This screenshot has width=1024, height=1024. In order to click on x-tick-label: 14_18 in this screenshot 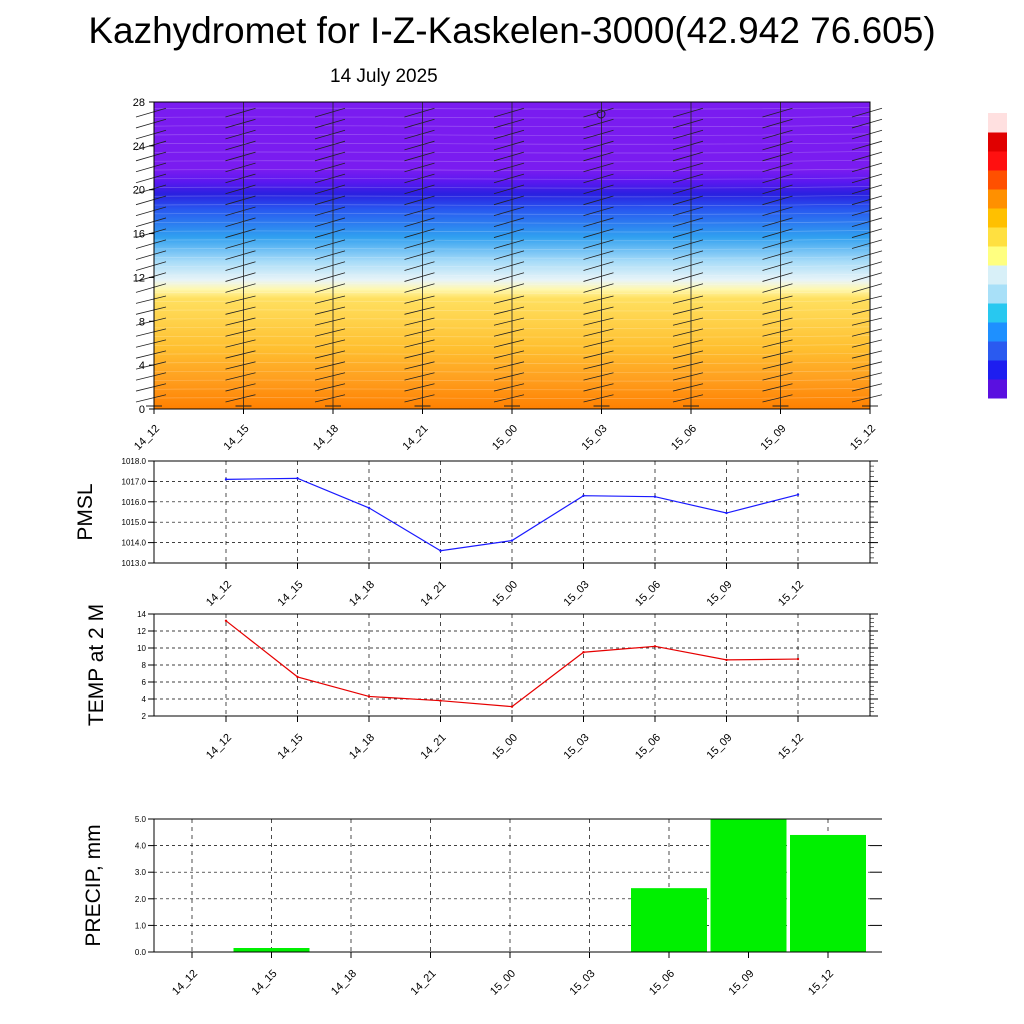, I will do `click(326, 438)`.